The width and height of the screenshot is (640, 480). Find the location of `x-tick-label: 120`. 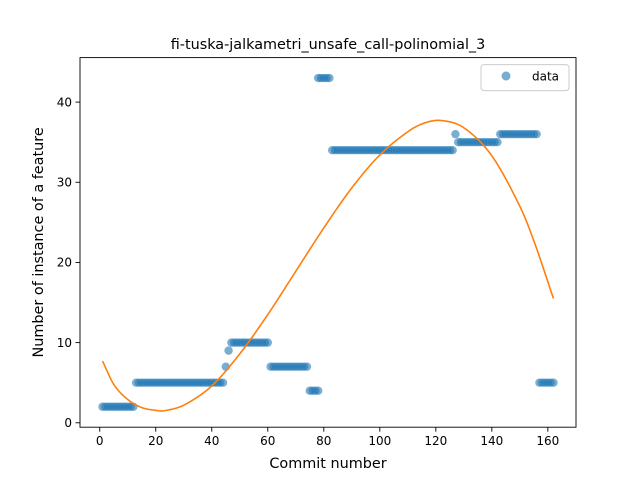

x-tick-label: 120 is located at coordinates (435, 441).